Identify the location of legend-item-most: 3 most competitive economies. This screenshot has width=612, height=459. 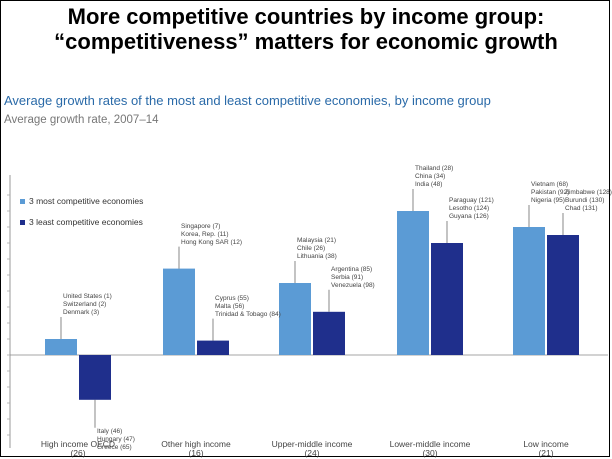
(81, 201).